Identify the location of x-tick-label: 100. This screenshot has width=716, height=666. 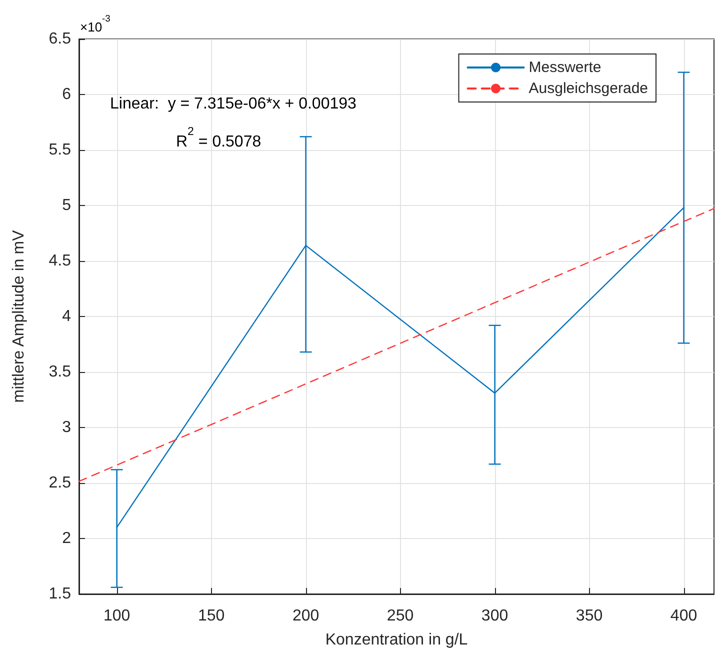
(116, 616).